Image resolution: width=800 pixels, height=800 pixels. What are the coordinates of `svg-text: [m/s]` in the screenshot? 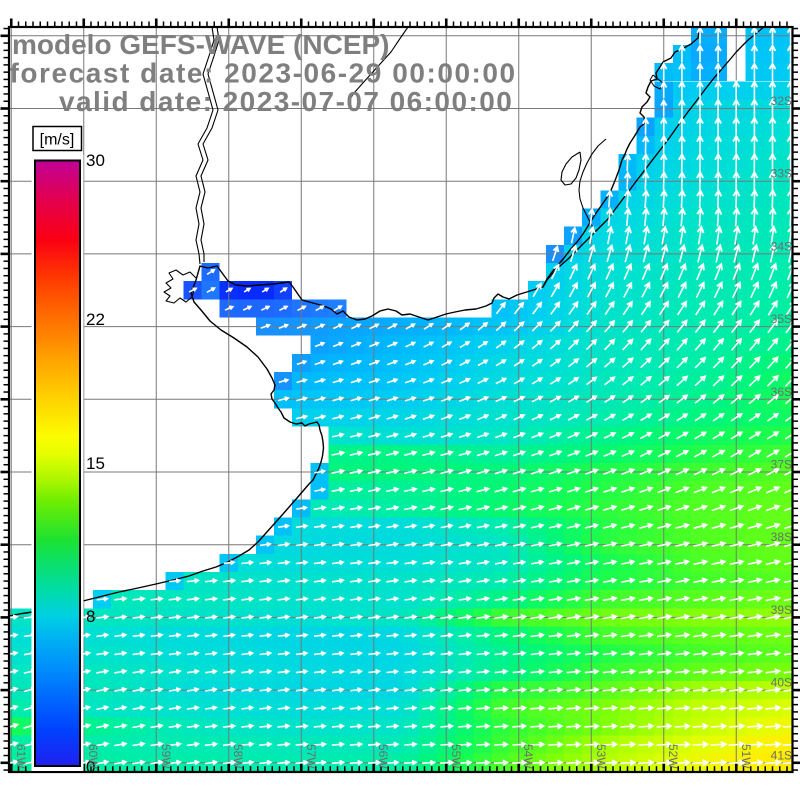 It's located at (57, 140).